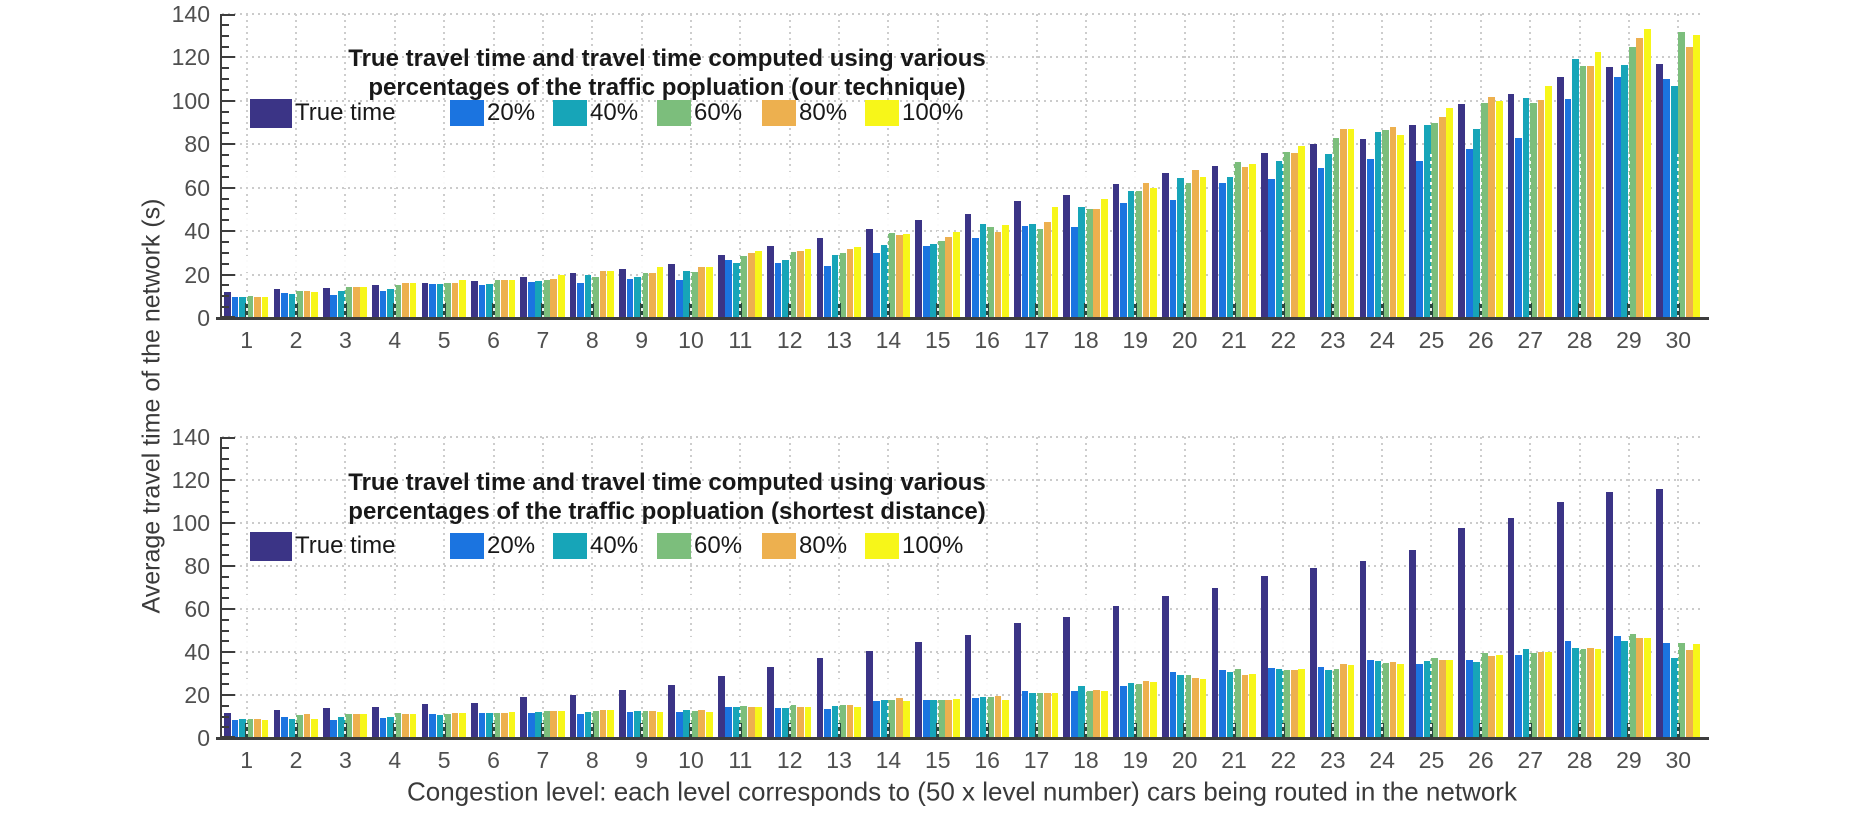 The width and height of the screenshot is (1871, 815). I want to click on y-tick-label: 100, so click(190, 100).